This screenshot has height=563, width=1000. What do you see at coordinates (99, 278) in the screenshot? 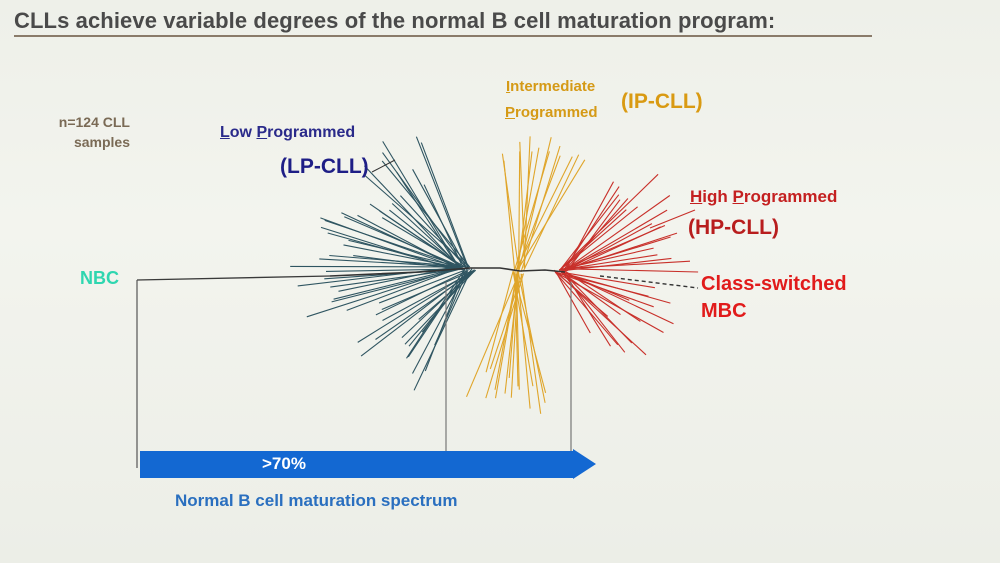
I see `nbc-label: NBC` at bounding box center [99, 278].